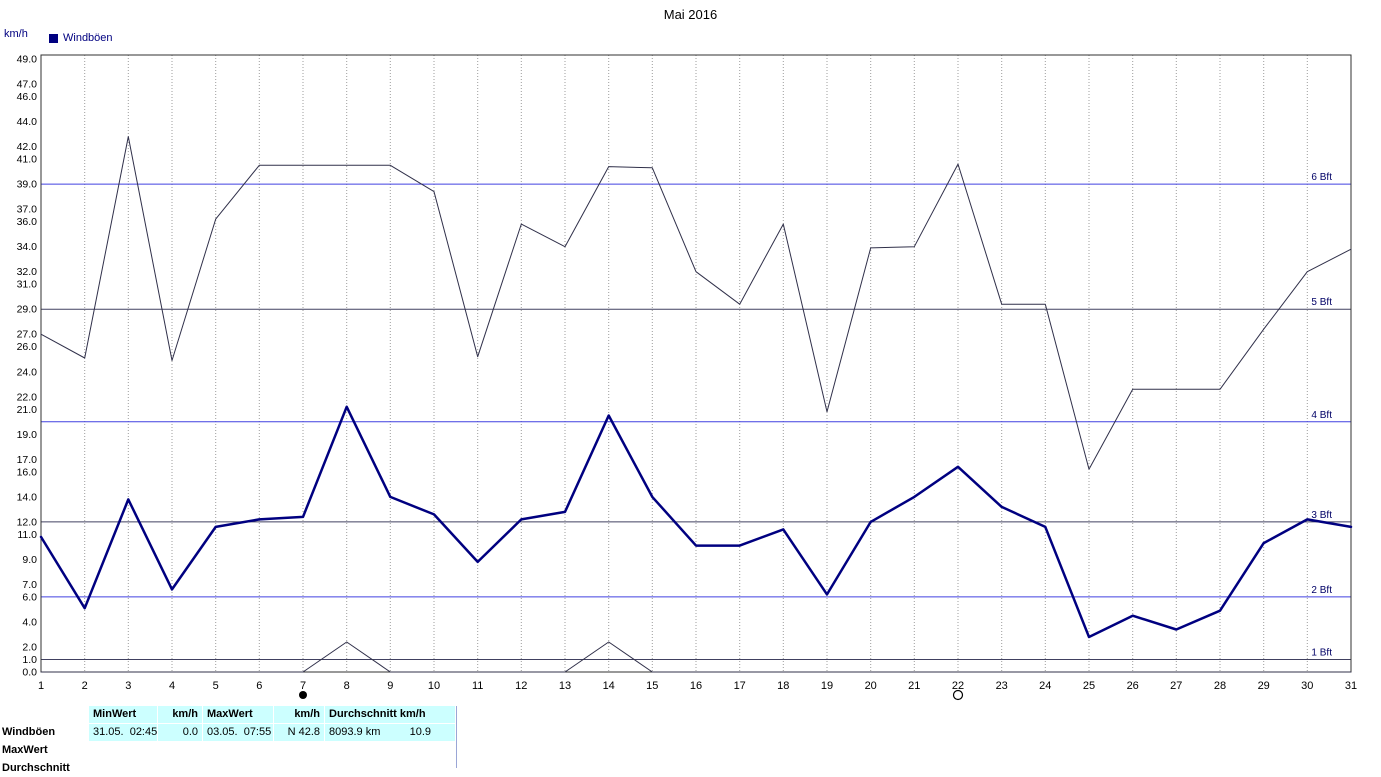  Describe the element at coordinates (41, 686) in the screenshot. I see `svg-text: 1` at that location.